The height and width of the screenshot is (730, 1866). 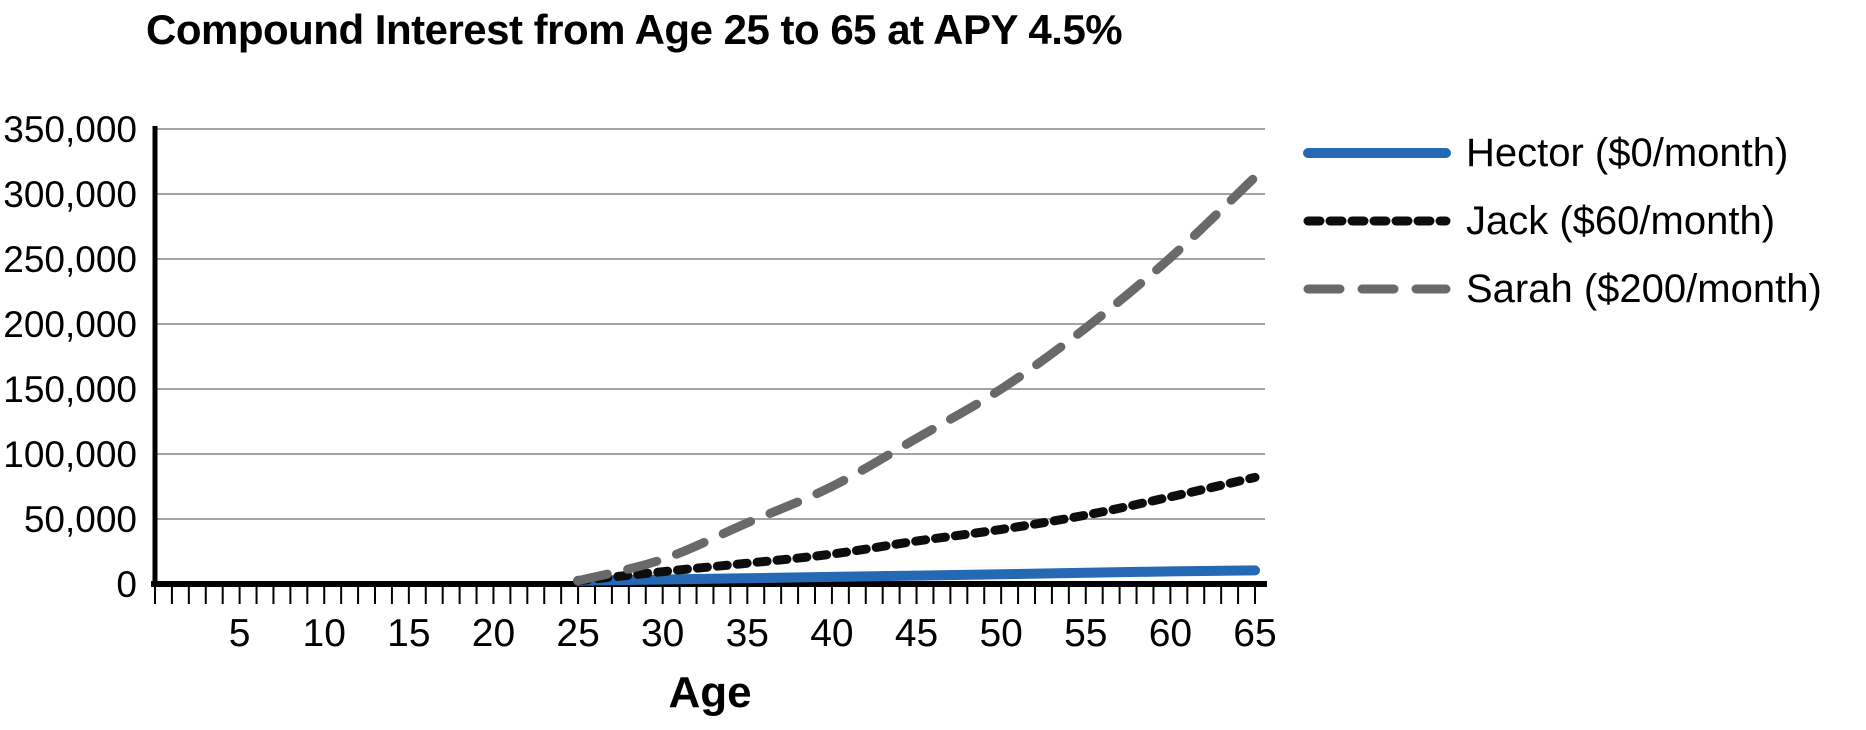 I want to click on series-line-jack, so click(x=916, y=529).